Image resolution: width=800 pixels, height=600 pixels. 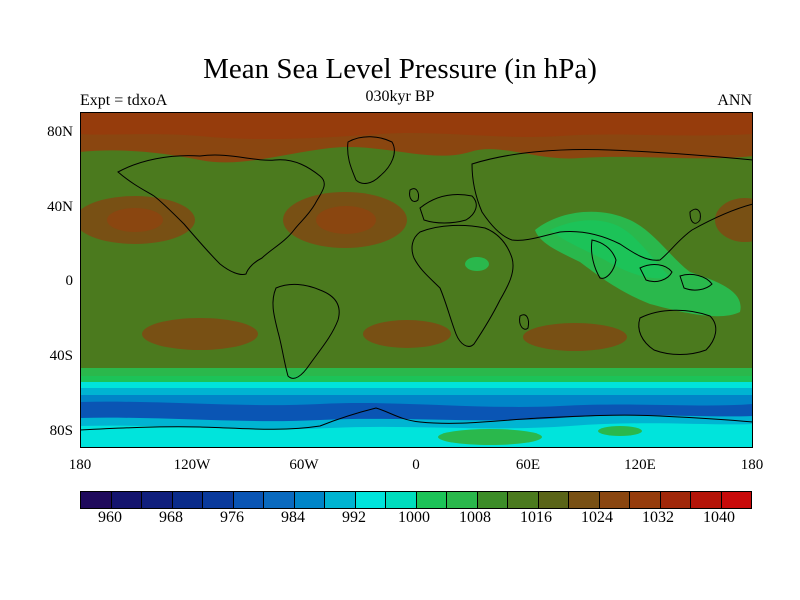 I want to click on pressure-colorbar, so click(x=416, y=500).